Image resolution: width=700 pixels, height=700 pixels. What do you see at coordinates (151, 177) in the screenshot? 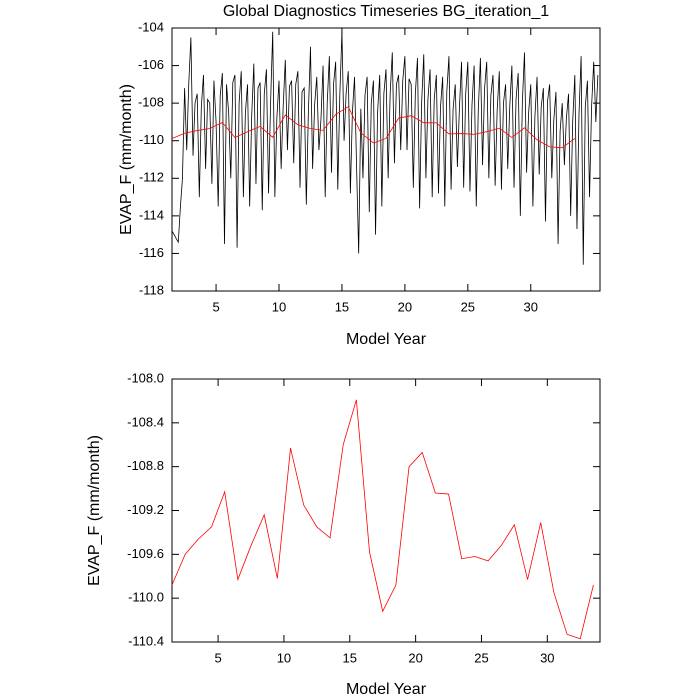
I see `y-tick-label: -112` at bounding box center [151, 177].